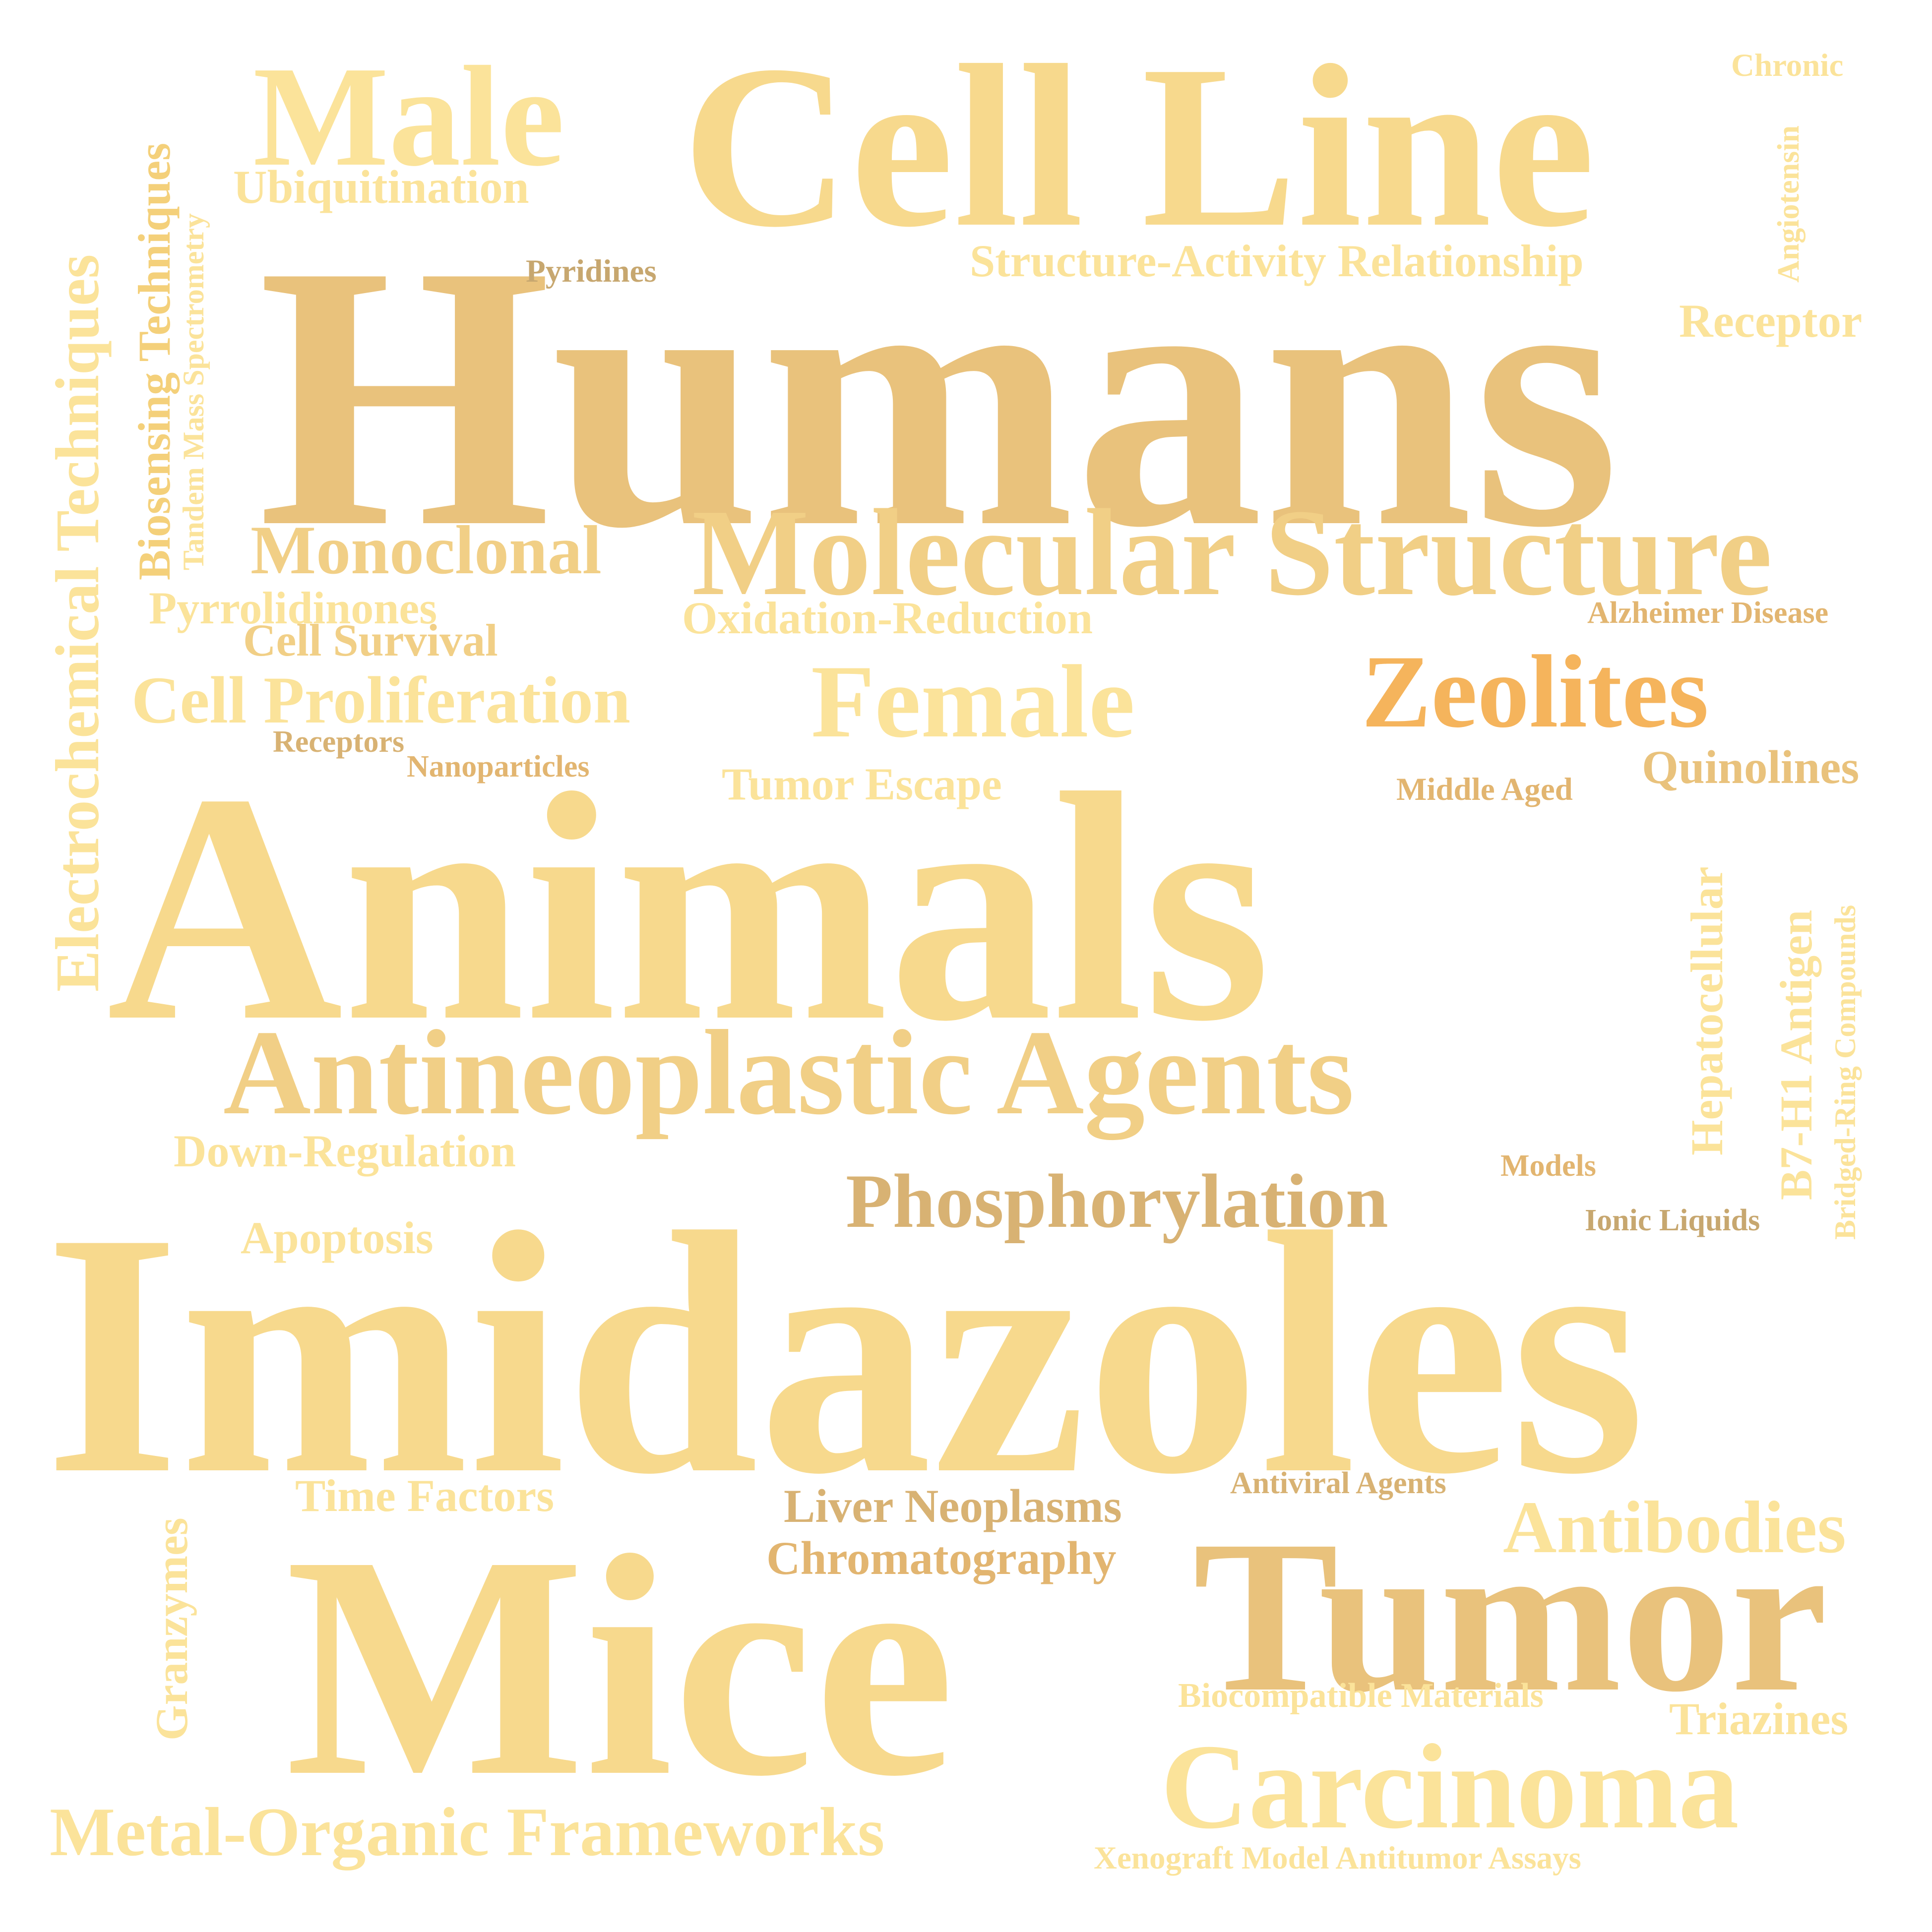  What do you see at coordinates (154, 361) in the screenshot?
I see `word-biosensing-techniques: Biosensing Techniques` at bounding box center [154, 361].